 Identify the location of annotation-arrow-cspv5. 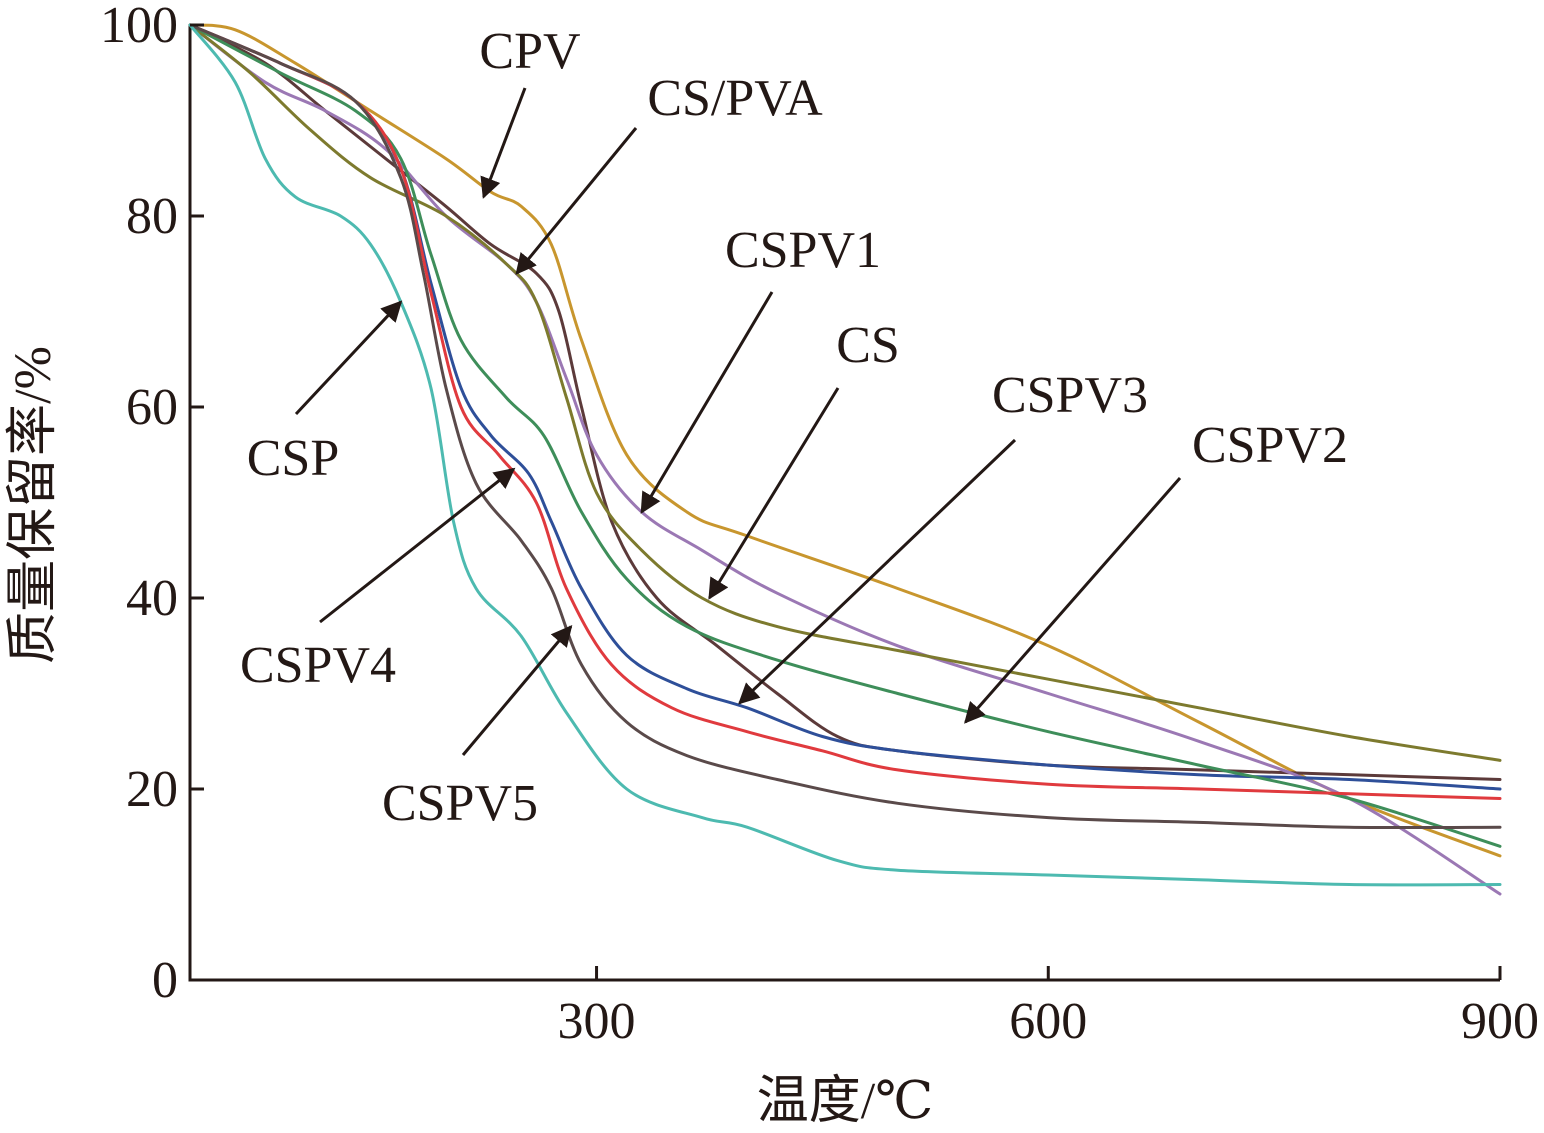
(517, 690).